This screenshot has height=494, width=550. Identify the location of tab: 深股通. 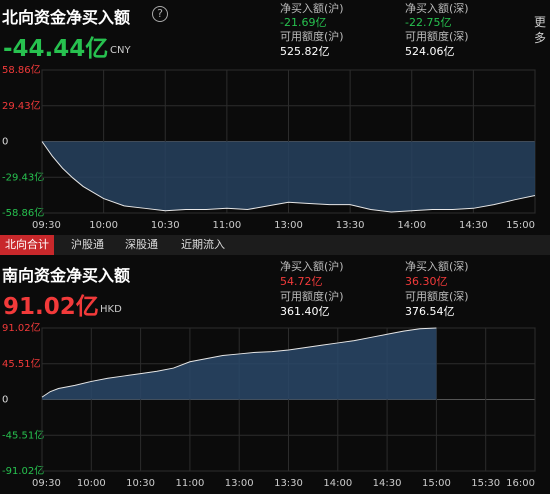
(141, 244).